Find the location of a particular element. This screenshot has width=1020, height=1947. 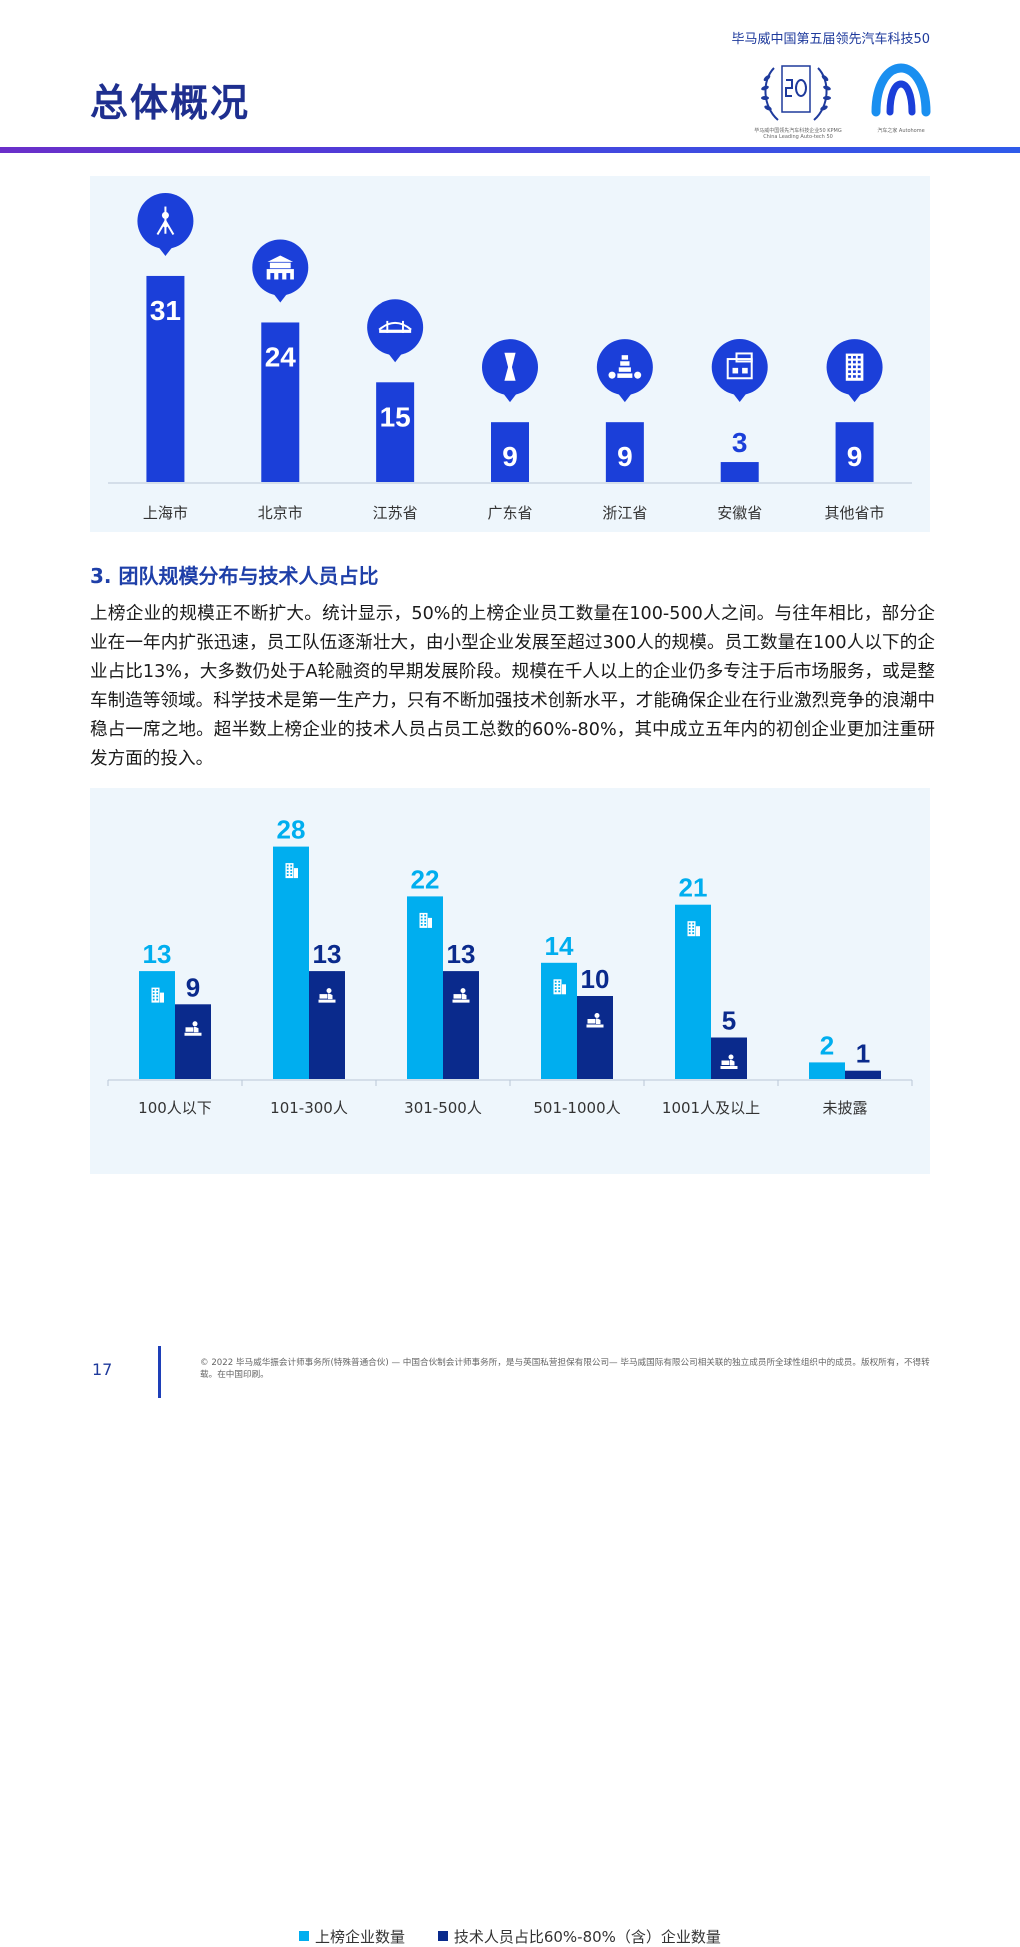

bar-value-label: 28 is located at coordinates (291, 830).